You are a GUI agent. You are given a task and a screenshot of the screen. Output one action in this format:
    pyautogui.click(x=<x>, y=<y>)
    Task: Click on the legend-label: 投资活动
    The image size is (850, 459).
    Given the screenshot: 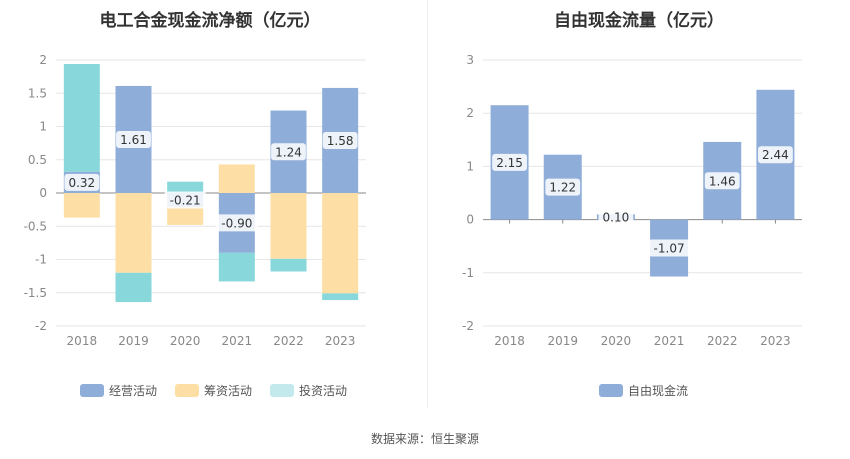 What is the action you would take?
    pyautogui.click(x=323, y=391)
    